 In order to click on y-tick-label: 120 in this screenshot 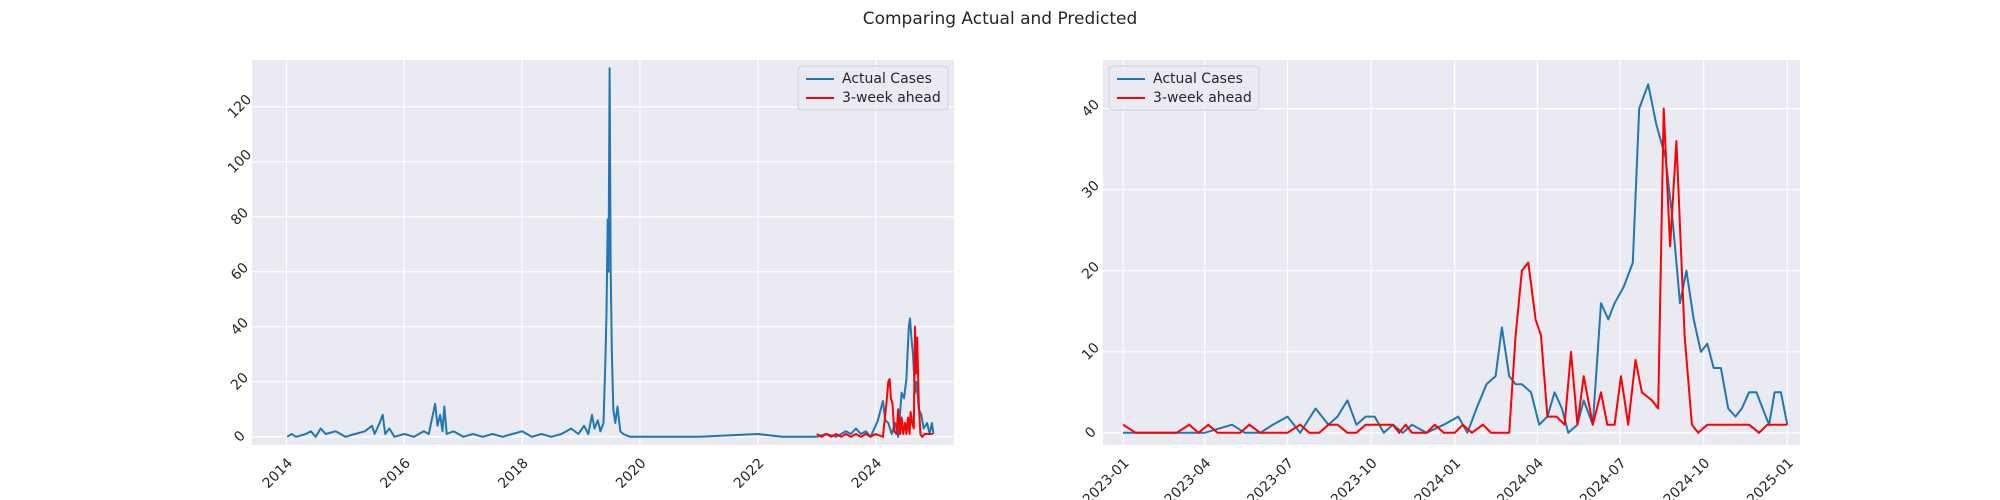, I will do `click(240, 107)`.